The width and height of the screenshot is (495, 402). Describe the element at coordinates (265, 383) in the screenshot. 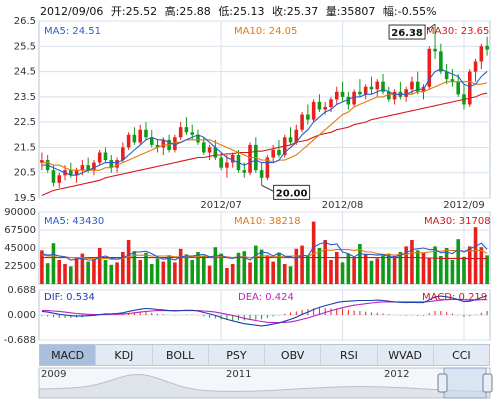

I see `overview-panel: 2009 2011 2012` at that location.